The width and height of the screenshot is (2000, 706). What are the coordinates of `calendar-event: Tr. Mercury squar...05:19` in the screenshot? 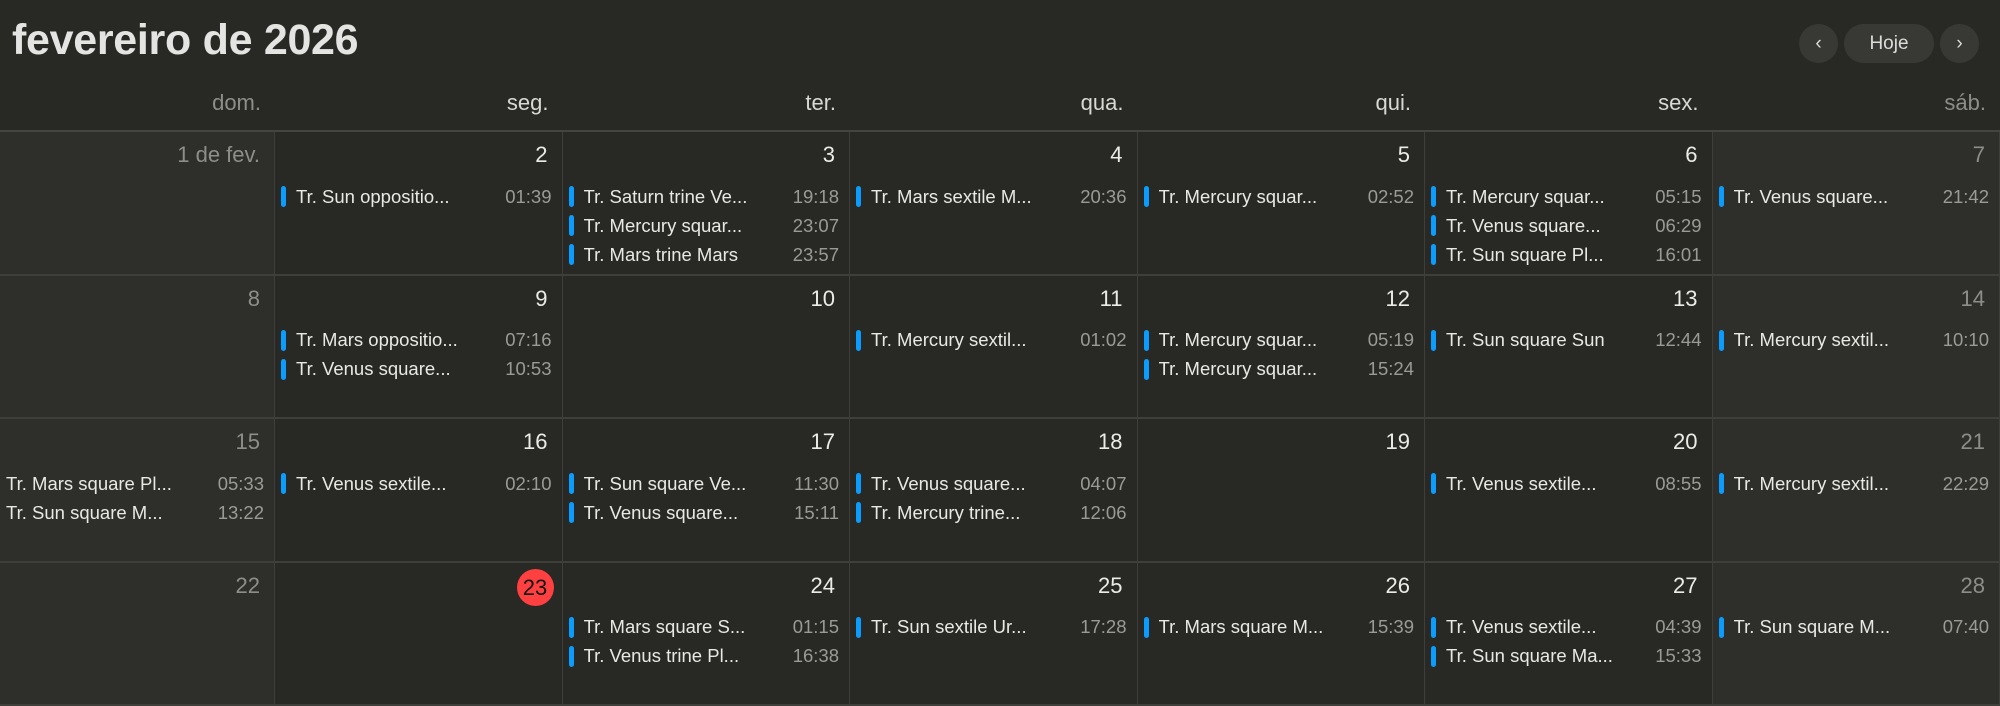 It's located at (1279, 340).